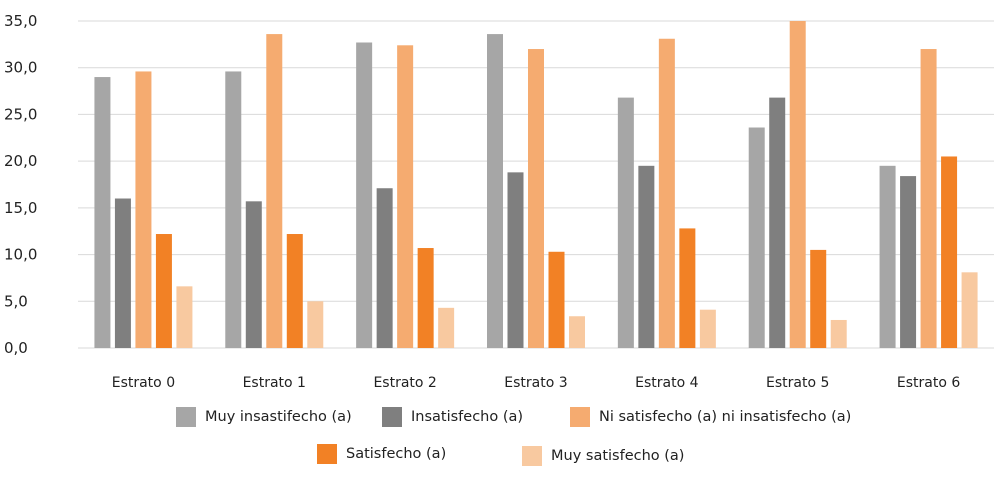  I want to click on y-tick-label: 0,0, so click(16, 348).